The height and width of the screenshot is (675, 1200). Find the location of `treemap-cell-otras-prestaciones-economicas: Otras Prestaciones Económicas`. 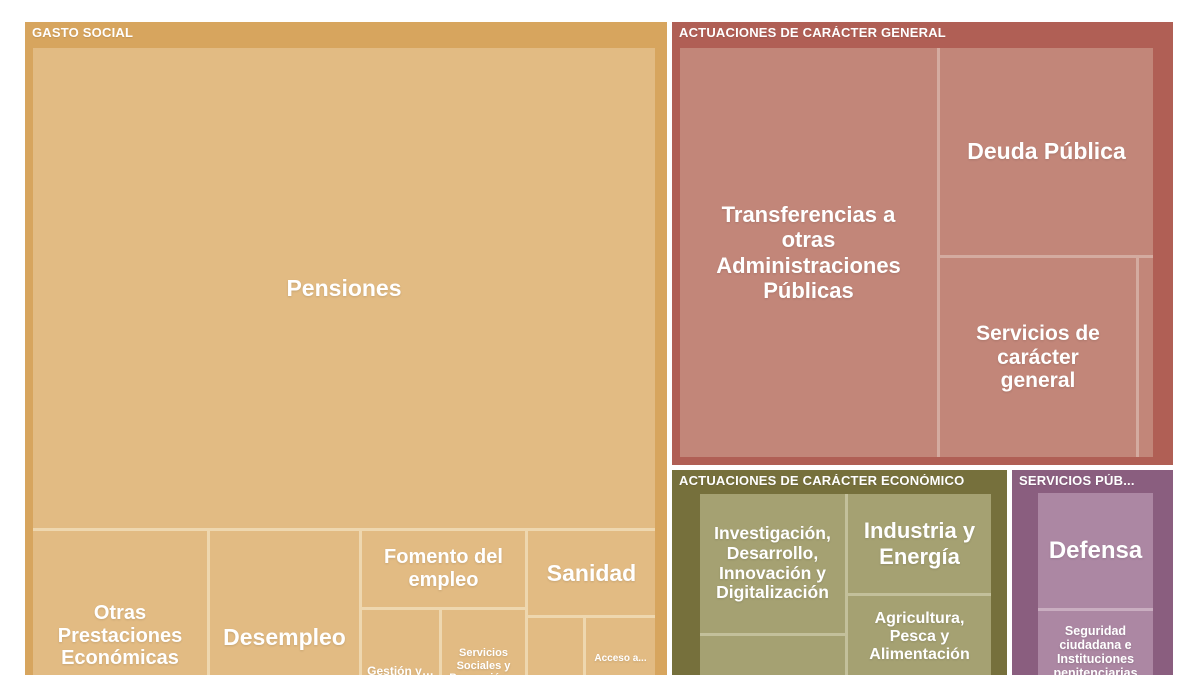

treemap-cell-otras-prestaciones-economicas: Otras Prestaciones Económicas is located at coordinates (120, 603).